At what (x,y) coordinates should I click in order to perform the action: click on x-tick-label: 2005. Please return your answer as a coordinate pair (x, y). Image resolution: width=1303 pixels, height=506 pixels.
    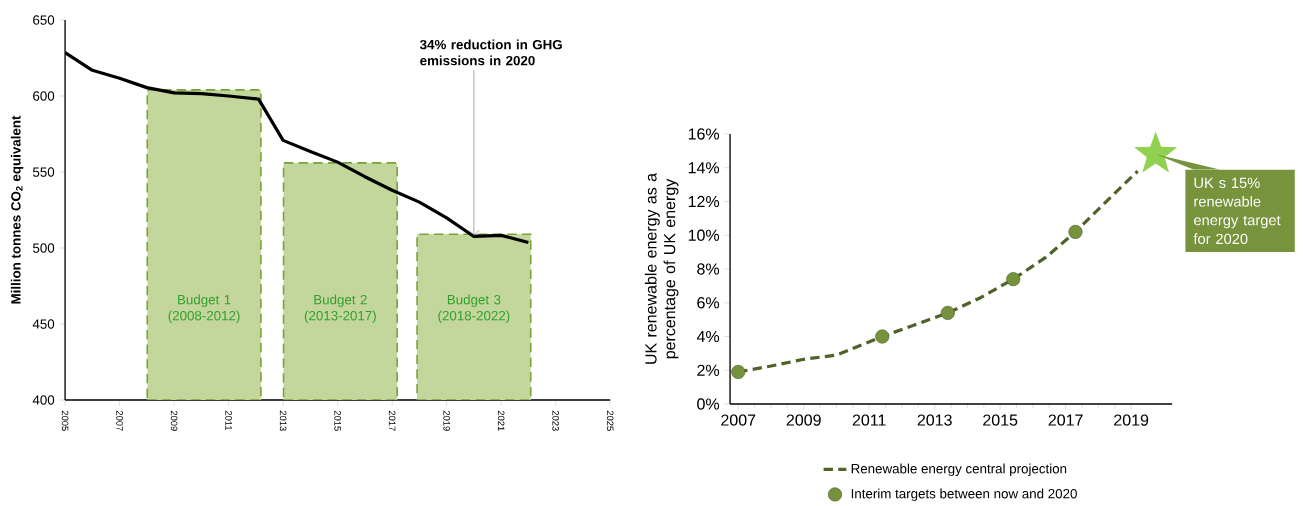
    Looking at the image, I should click on (65, 420).